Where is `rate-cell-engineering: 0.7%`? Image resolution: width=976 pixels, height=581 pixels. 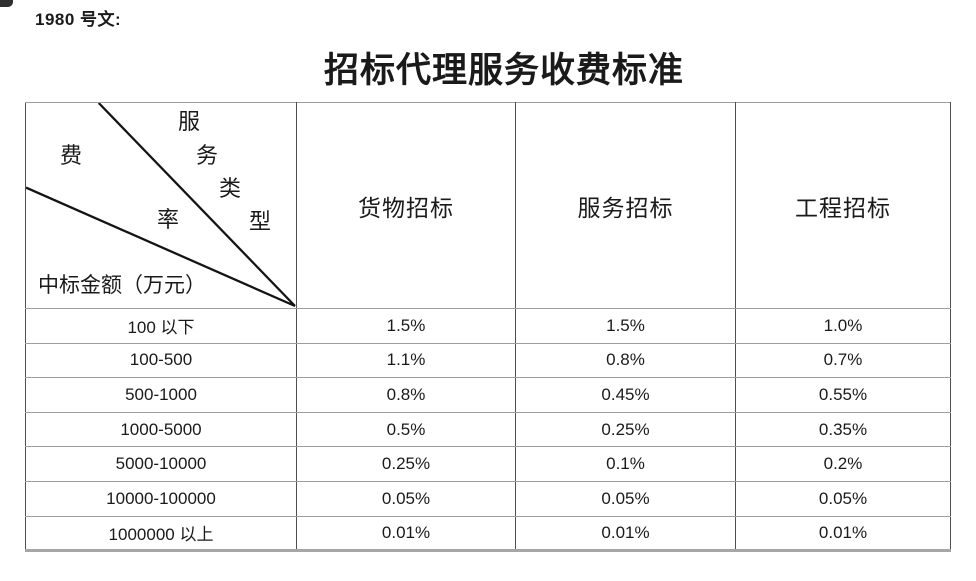
rate-cell-engineering: 0.7% is located at coordinates (843, 360).